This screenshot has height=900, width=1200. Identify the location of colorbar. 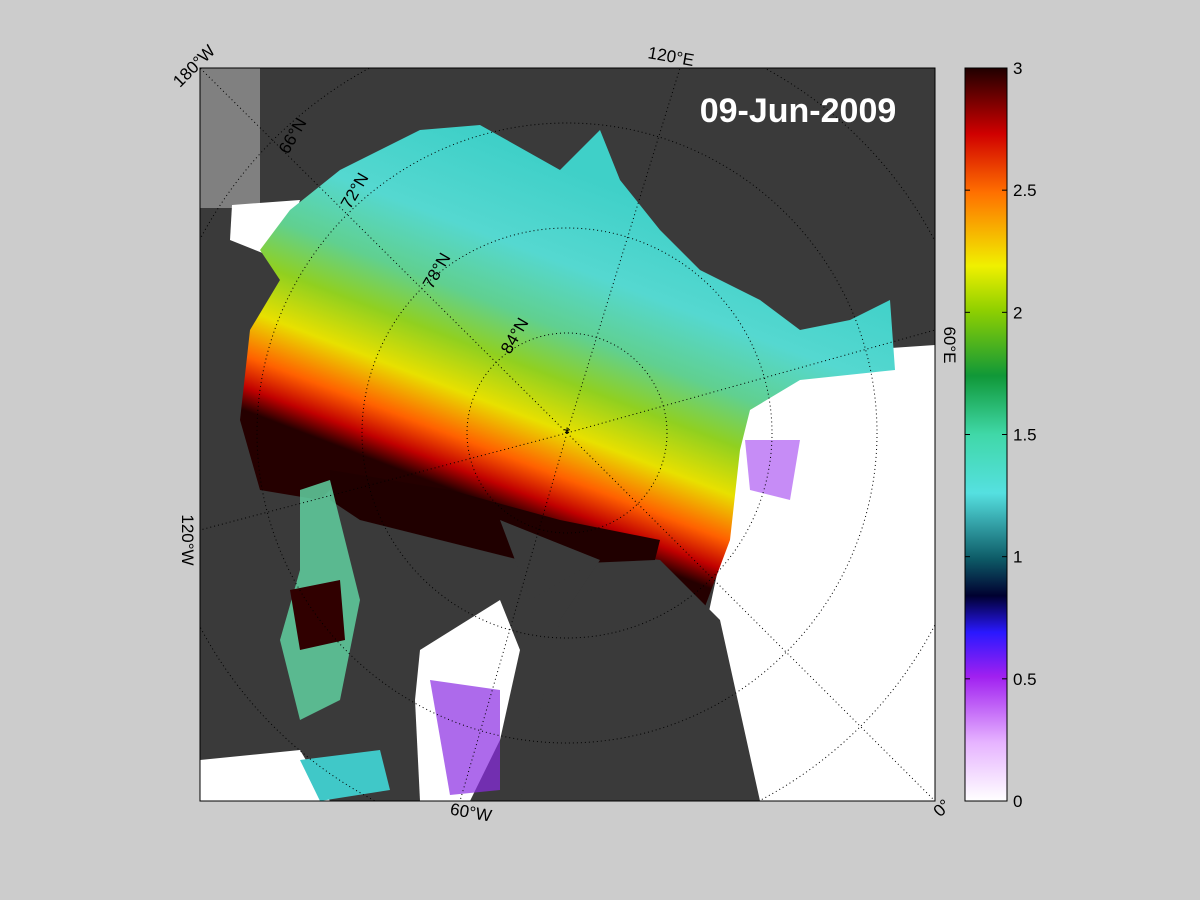
(986, 434).